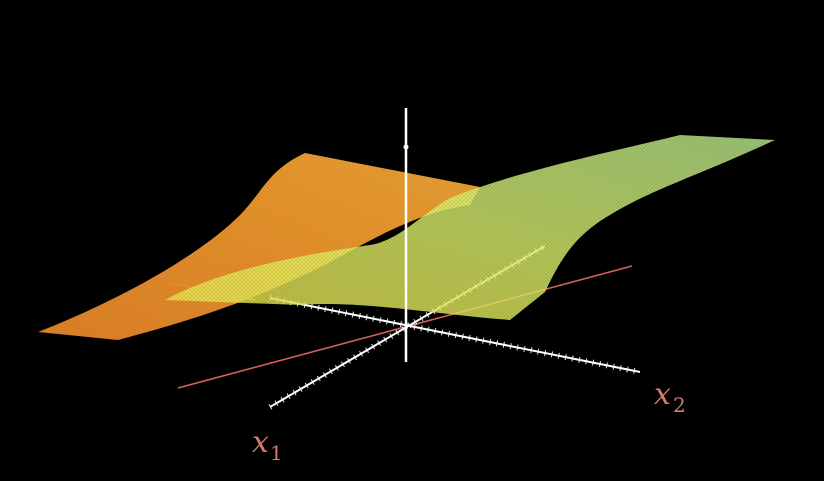  Describe the element at coordinates (406, 235) in the screenshot. I see `vertical-axis` at that location.